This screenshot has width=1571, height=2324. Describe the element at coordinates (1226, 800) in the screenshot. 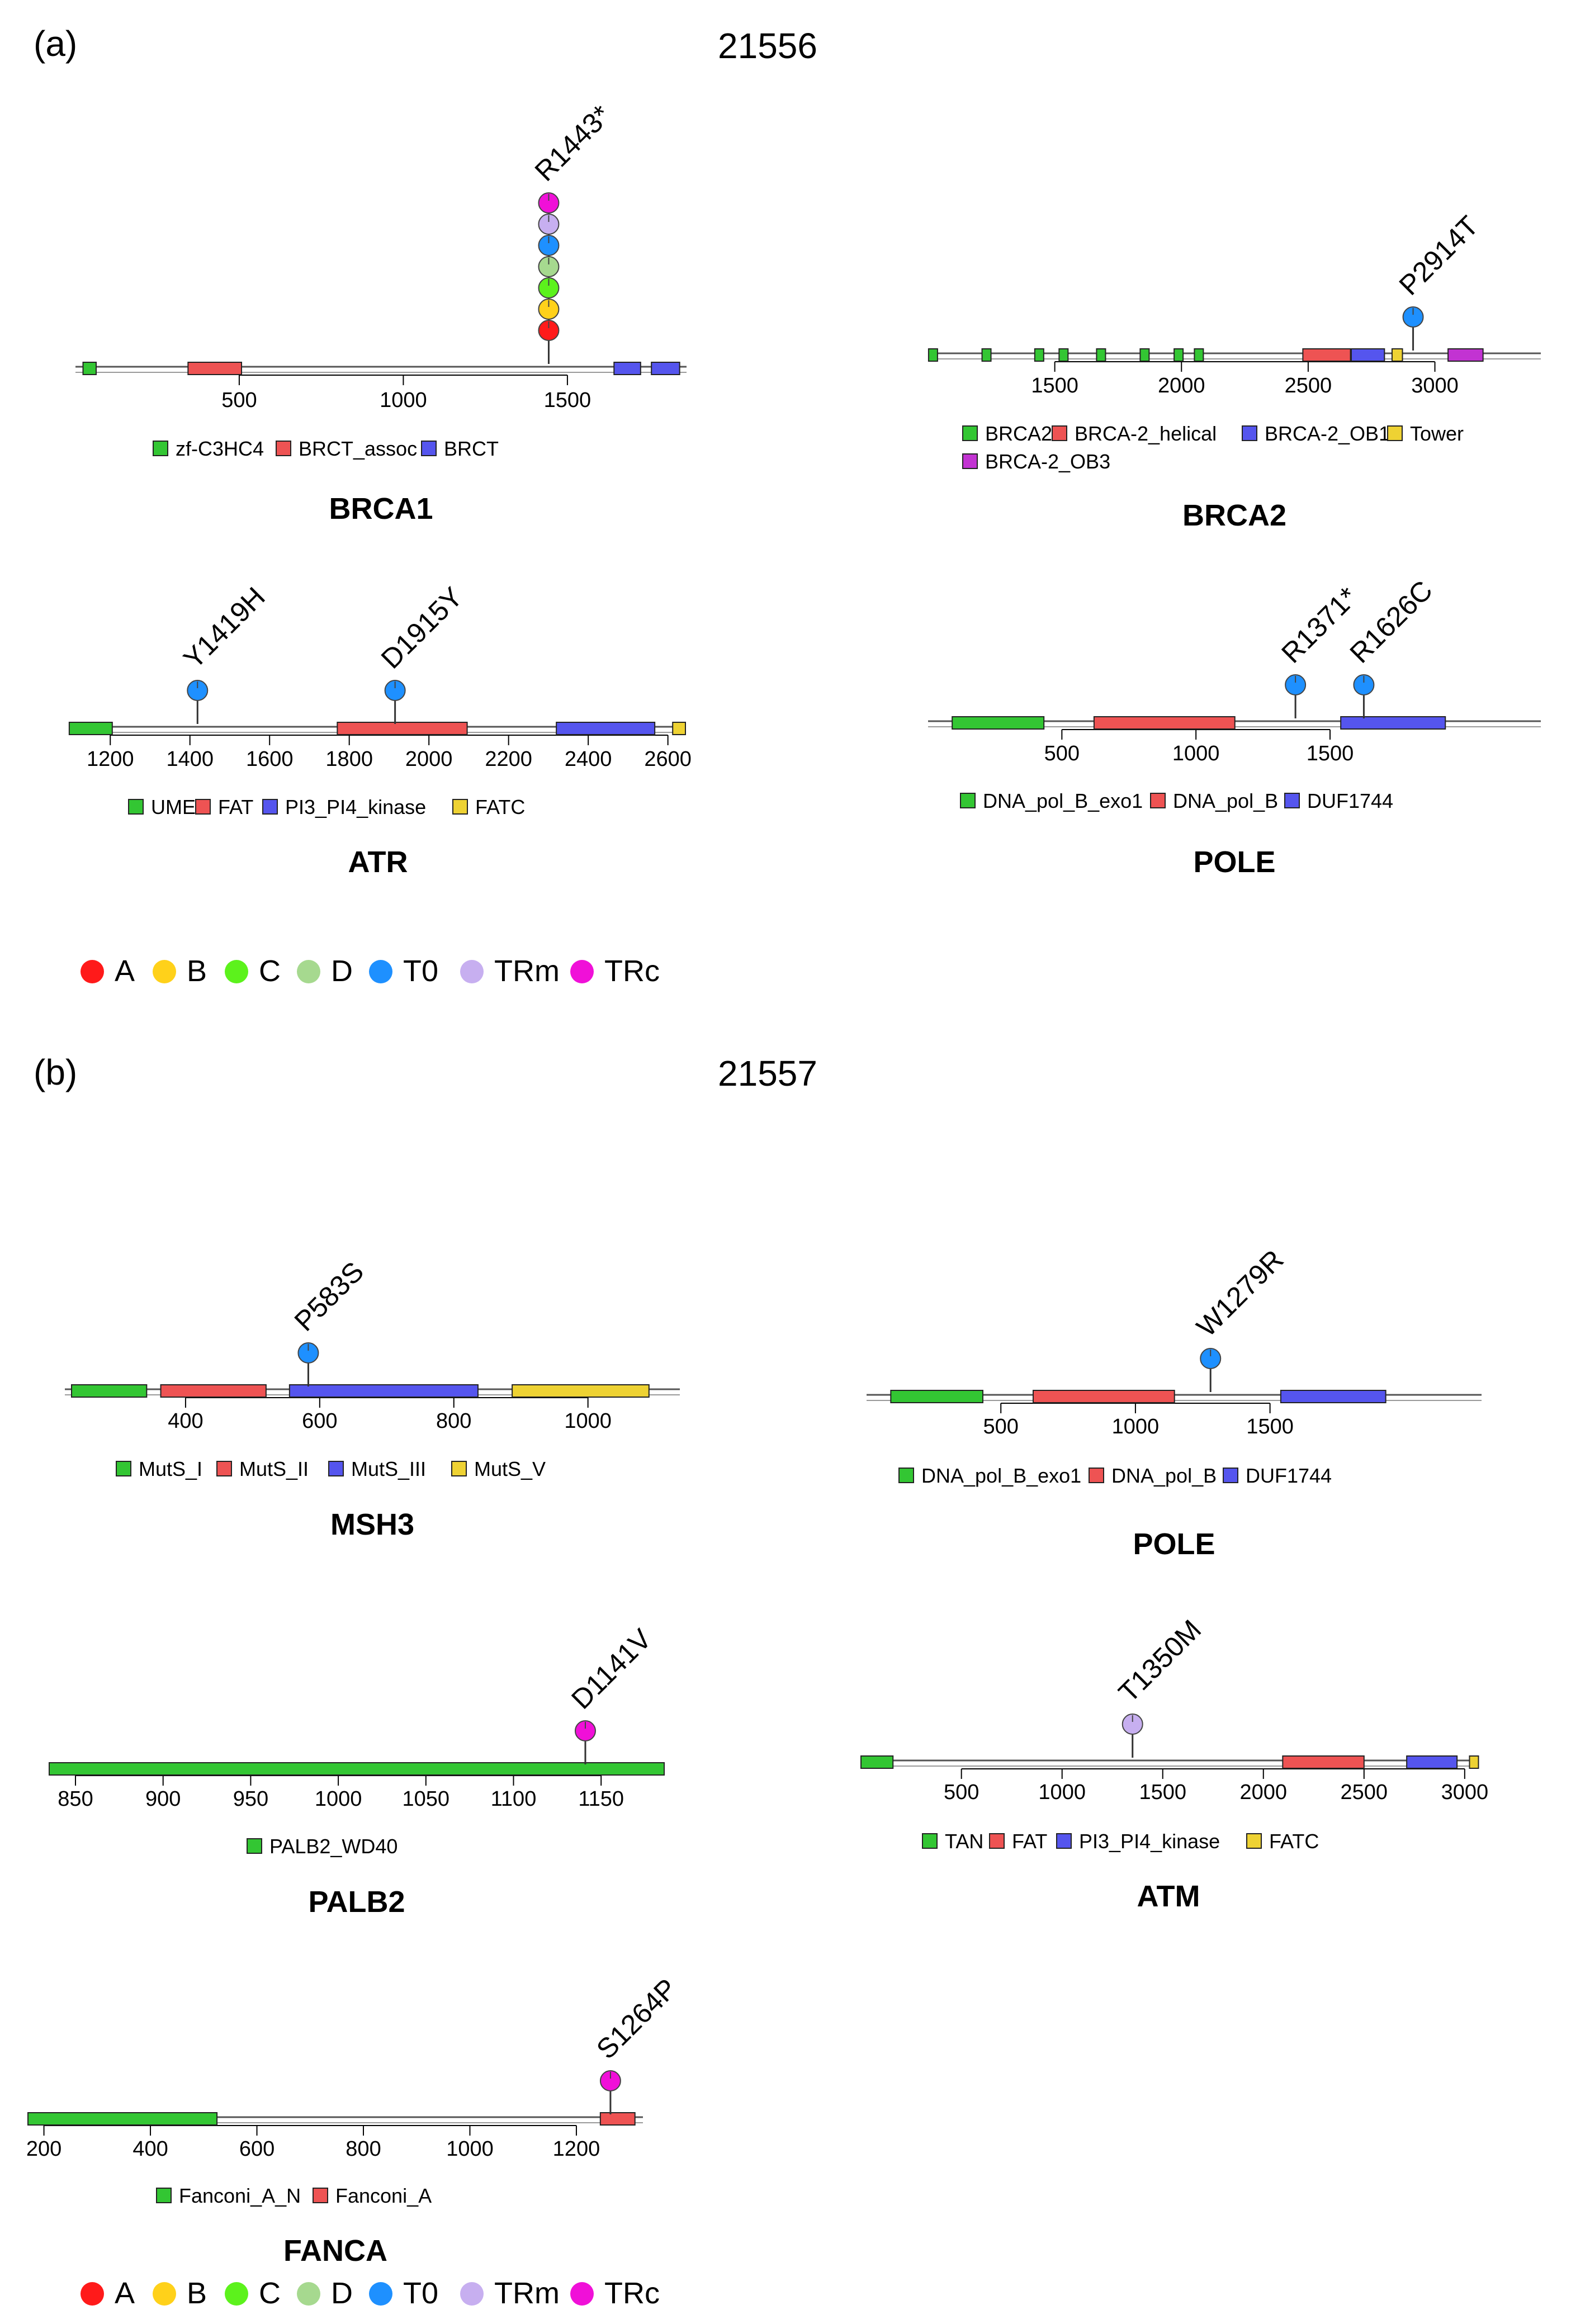

I see `legend-label: DNA_pol_B` at that location.